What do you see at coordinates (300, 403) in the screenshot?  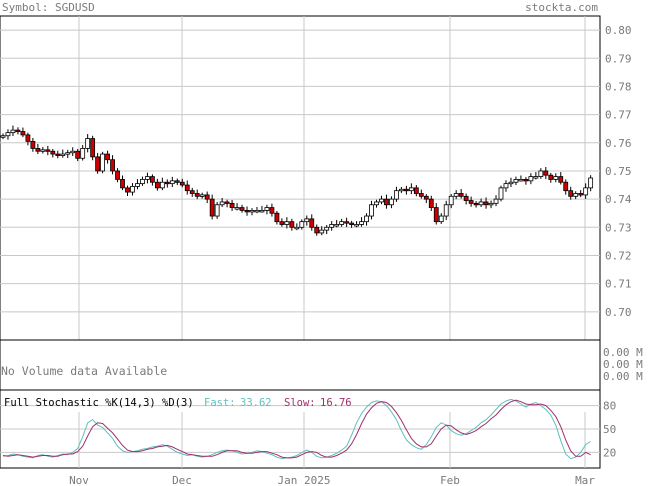 I see `slow-label: Slow:` at bounding box center [300, 403].